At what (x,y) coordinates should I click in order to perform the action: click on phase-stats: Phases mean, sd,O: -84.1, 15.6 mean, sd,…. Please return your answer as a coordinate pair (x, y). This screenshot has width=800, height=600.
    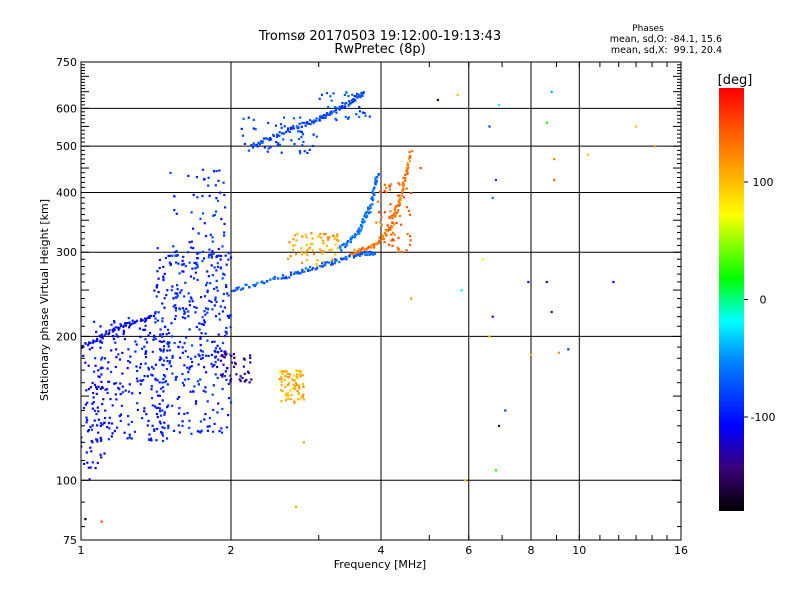
    Looking at the image, I should click on (666, 40).